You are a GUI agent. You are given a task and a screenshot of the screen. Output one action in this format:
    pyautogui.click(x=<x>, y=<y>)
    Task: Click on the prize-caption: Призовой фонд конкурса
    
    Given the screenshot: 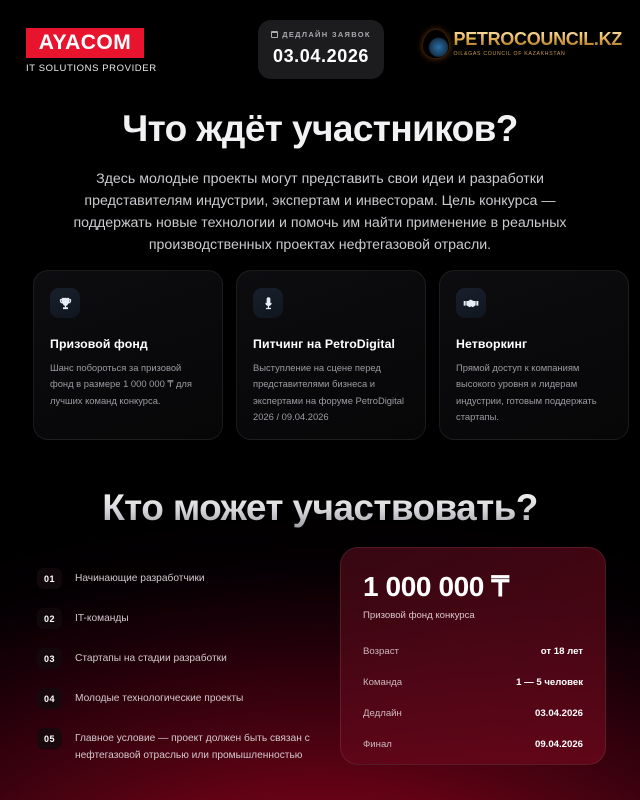 What is the action you would take?
    pyautogui.click(x=419, y=615)
    